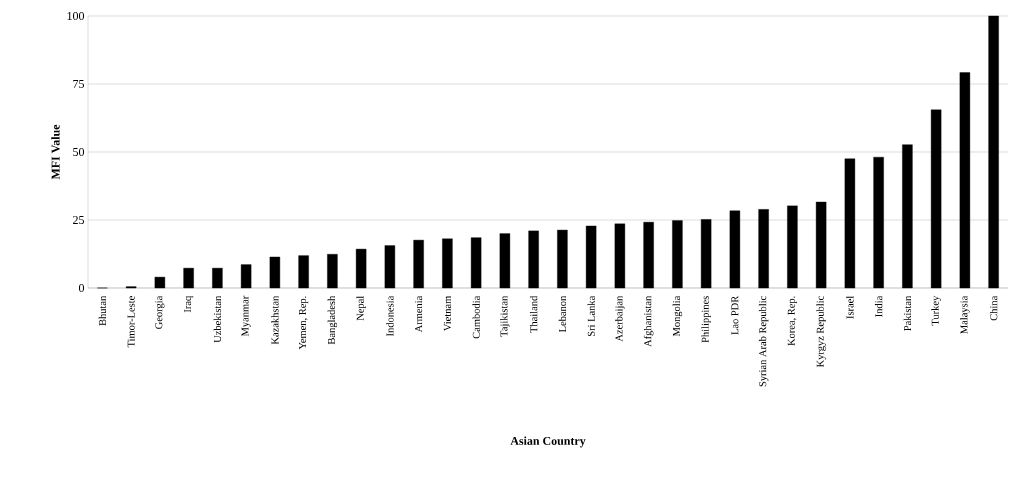 The width and height of the screenshot is (1017, 479). What do you see at coordinates (591, 316) in the screenshot?
I see `x-tick-label: Sri Lanka` at bounding box center [591, 316].